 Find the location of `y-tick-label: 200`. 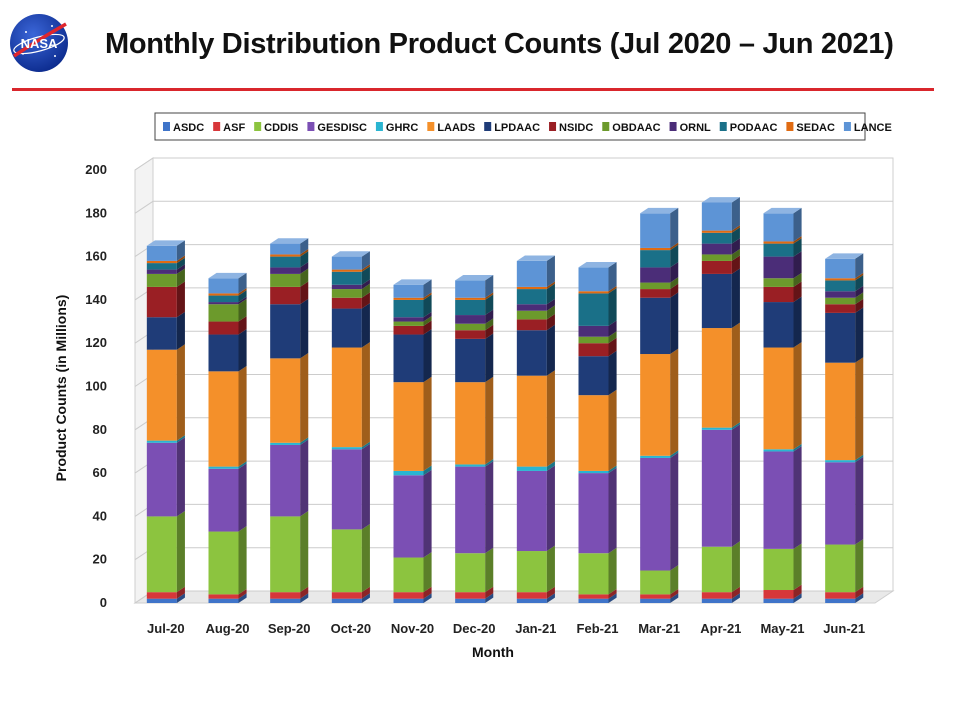

y-tick-label: 200 is located at coordinates (96, 169).